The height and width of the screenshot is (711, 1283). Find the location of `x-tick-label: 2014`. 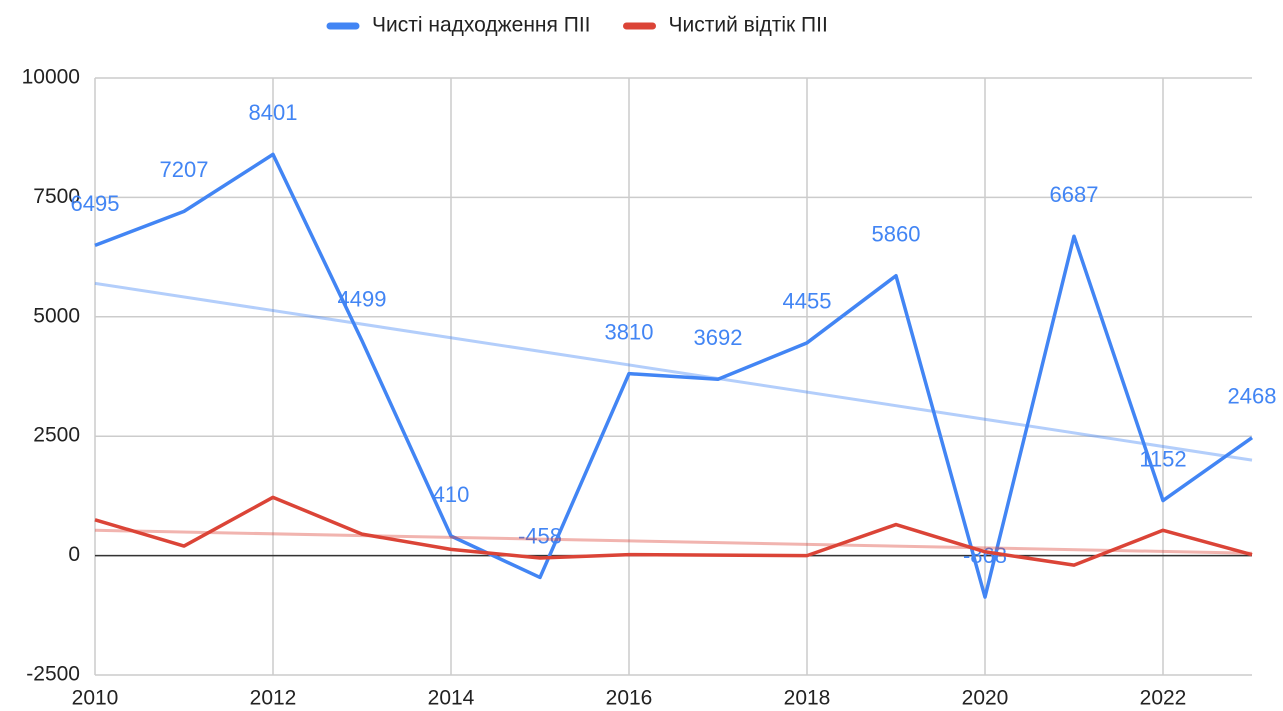

x-tick-label: 2014 is located at coordinates (451, 698).